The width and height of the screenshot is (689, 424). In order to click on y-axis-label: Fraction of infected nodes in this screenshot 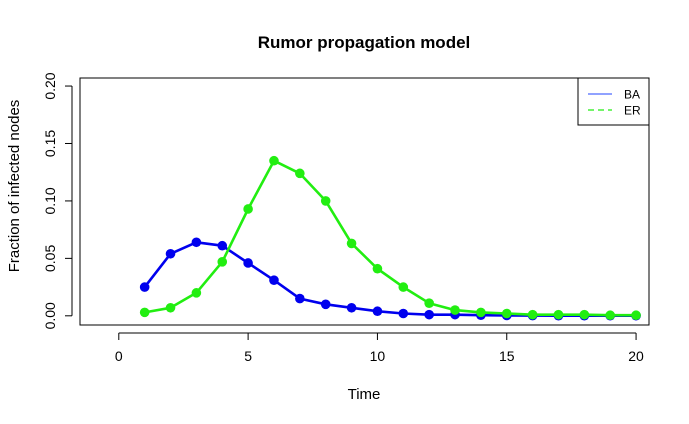, I will do `click(14, 186)`.